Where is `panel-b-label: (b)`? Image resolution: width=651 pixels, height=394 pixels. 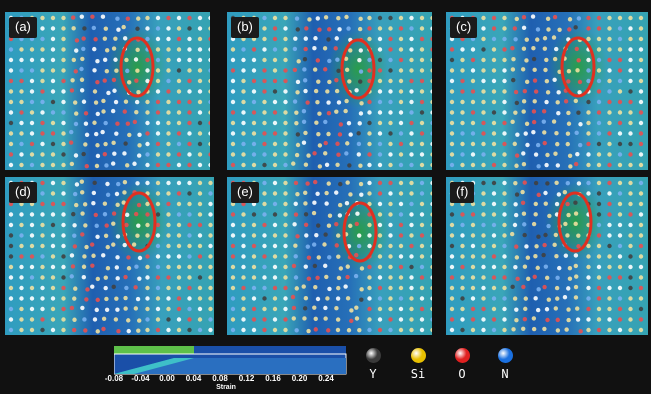 panel-b-label: (b) is located at coordinates (245, 27).